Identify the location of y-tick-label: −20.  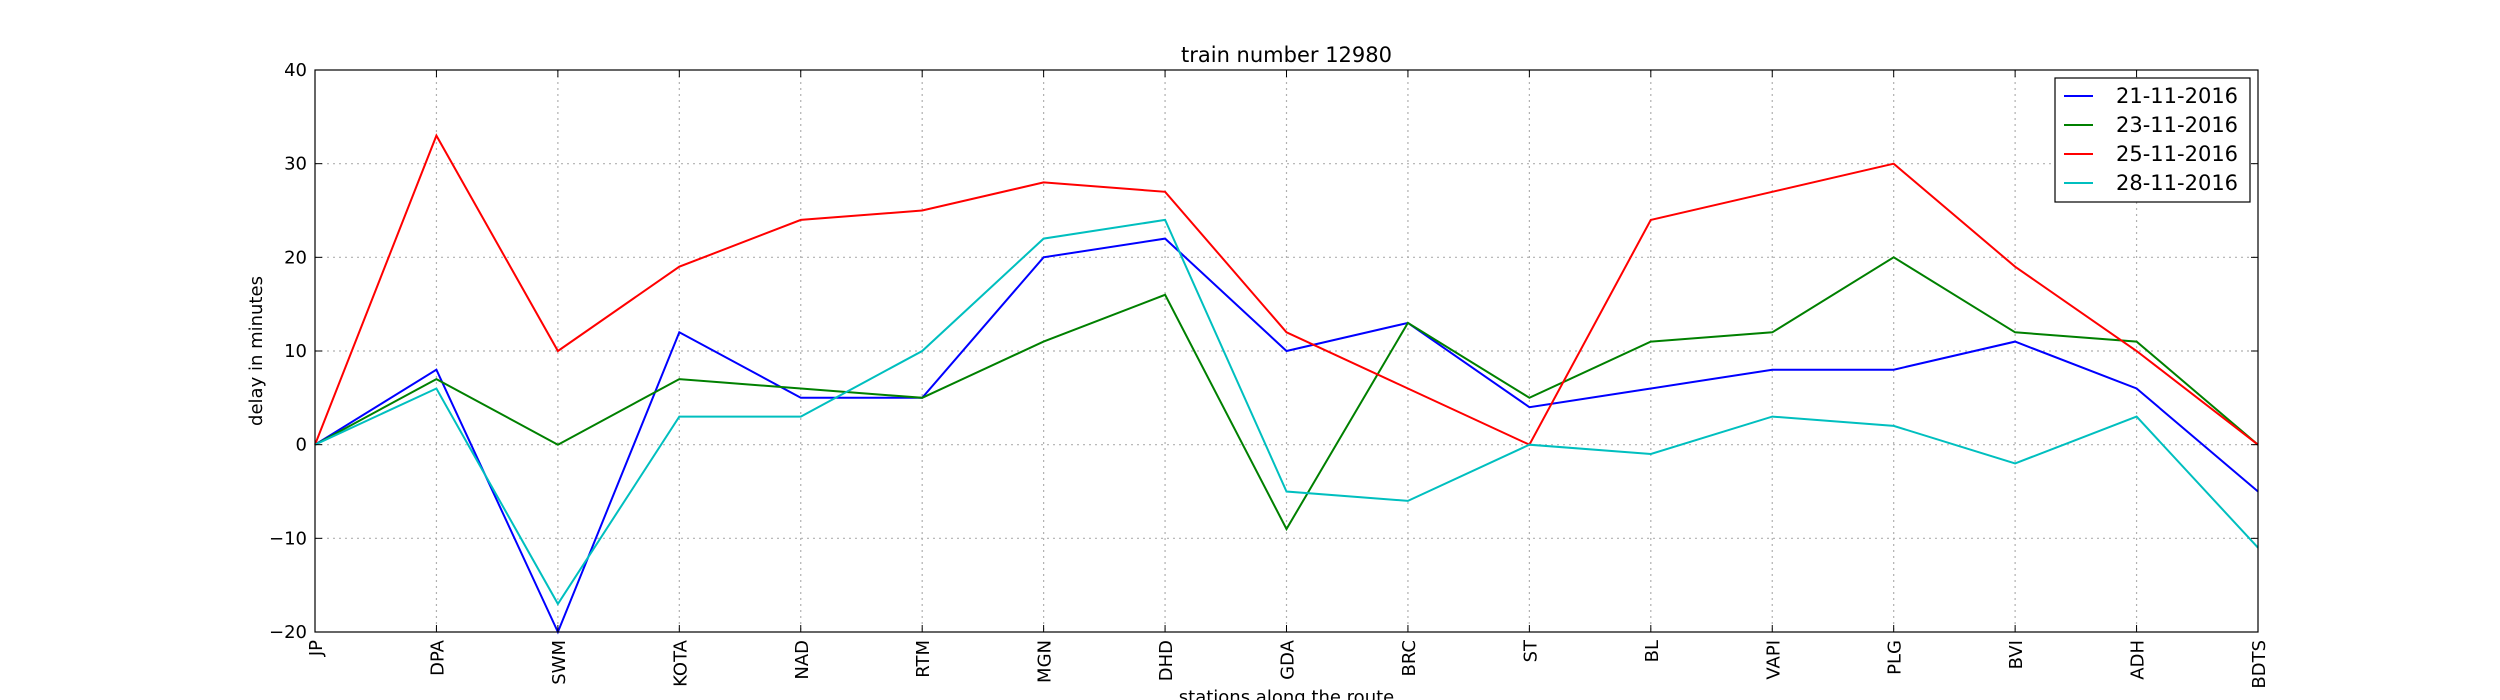
(288, 632).